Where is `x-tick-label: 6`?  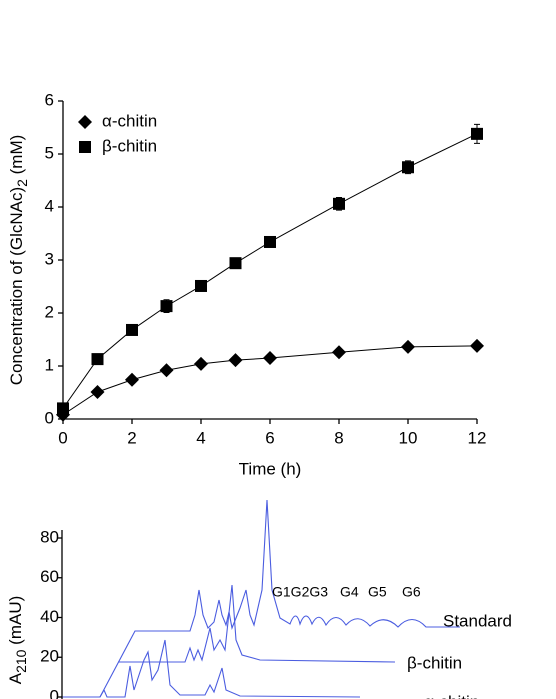 x-tick-label: 6 is located at coordinates (269, 437).